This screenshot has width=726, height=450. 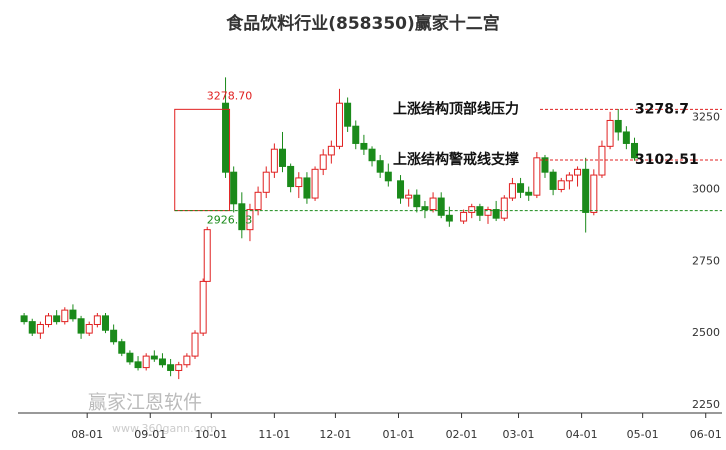 I want to click on y-tick-label: 2500, so click(x=706, y=332).